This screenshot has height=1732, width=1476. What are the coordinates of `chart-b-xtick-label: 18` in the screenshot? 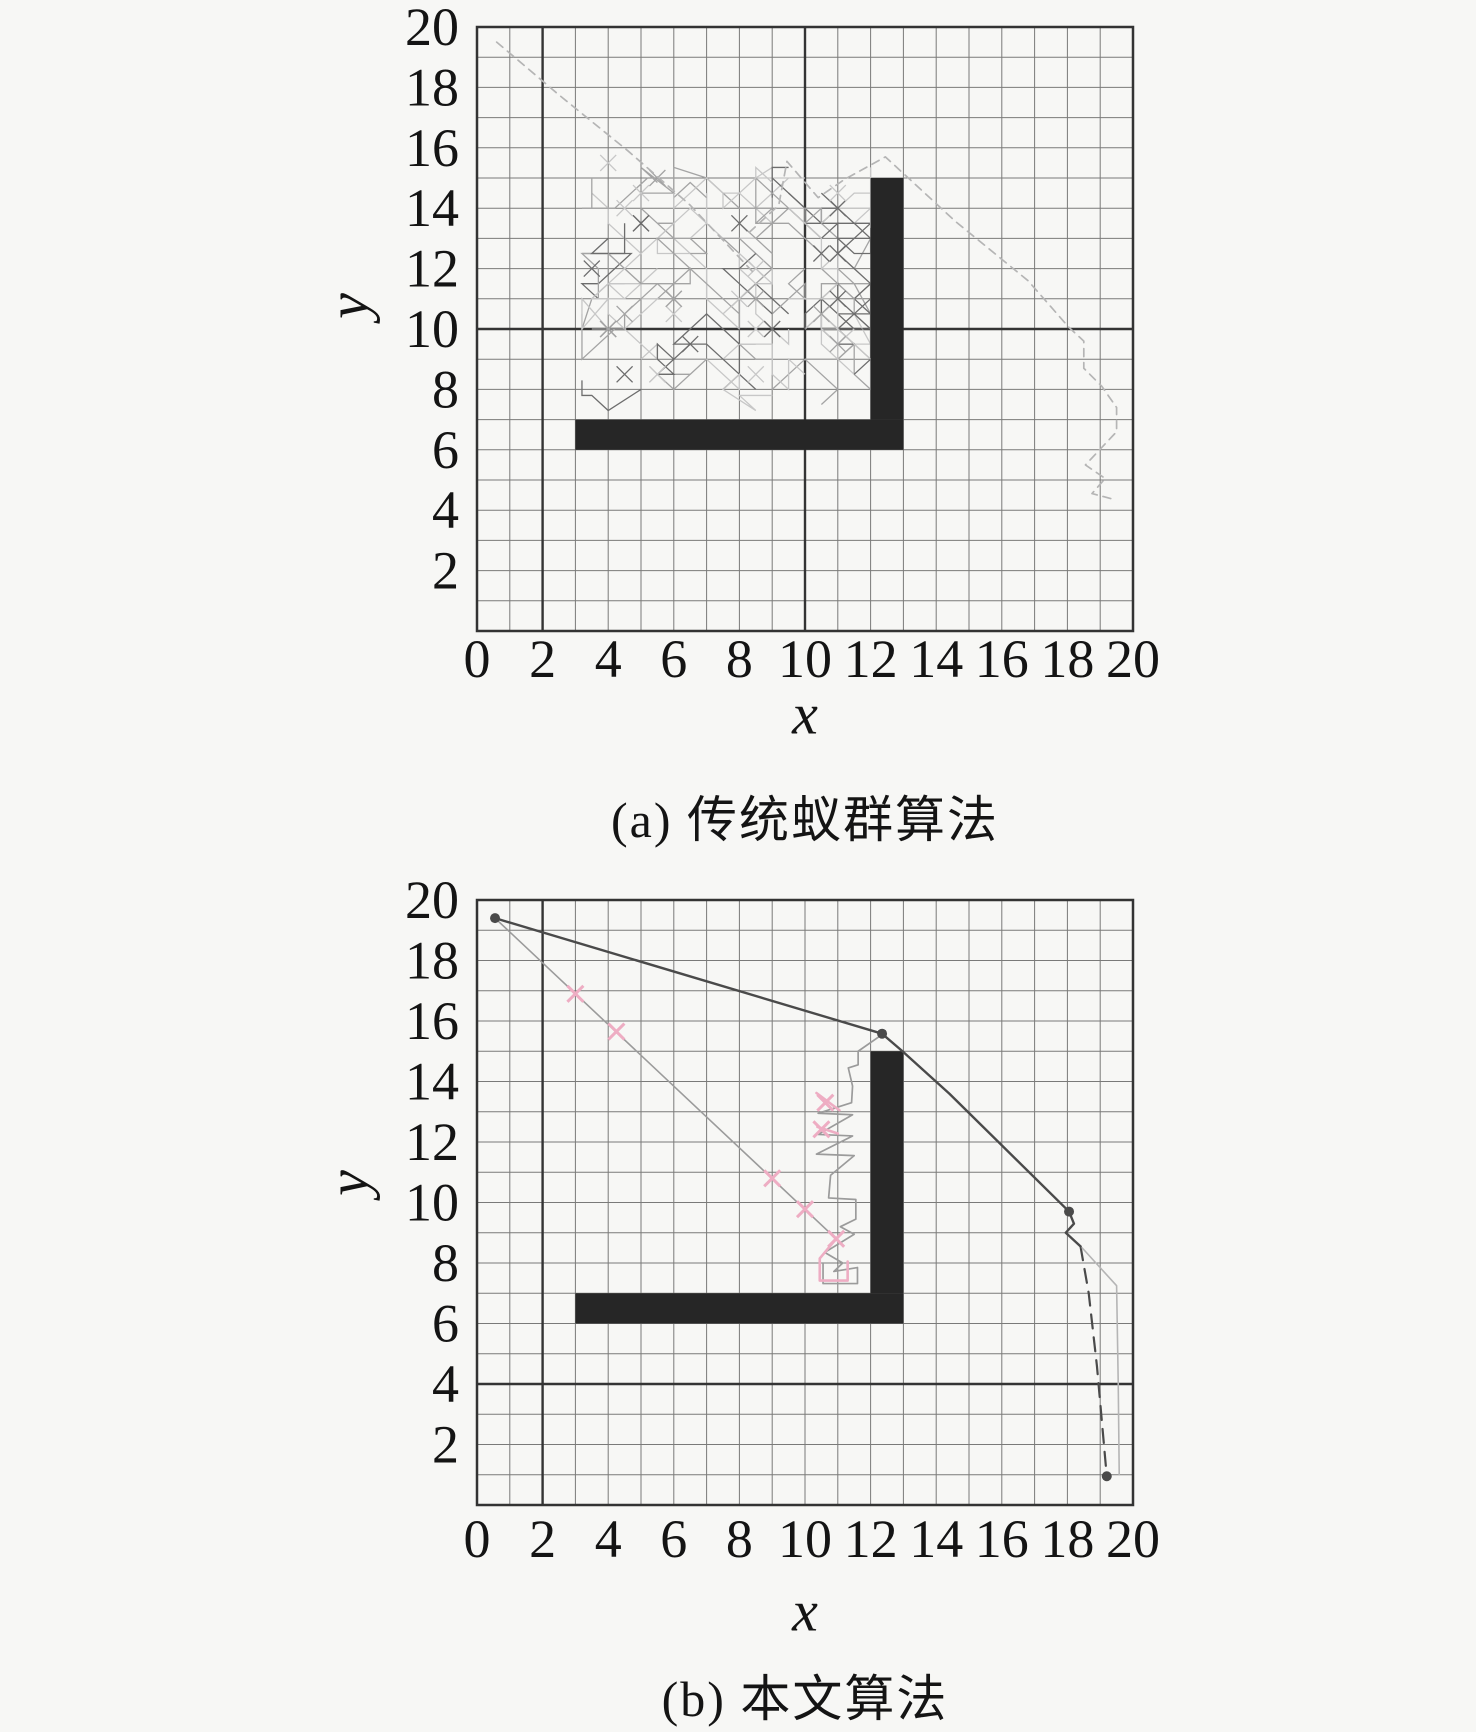 It's located at (1067, 1539).